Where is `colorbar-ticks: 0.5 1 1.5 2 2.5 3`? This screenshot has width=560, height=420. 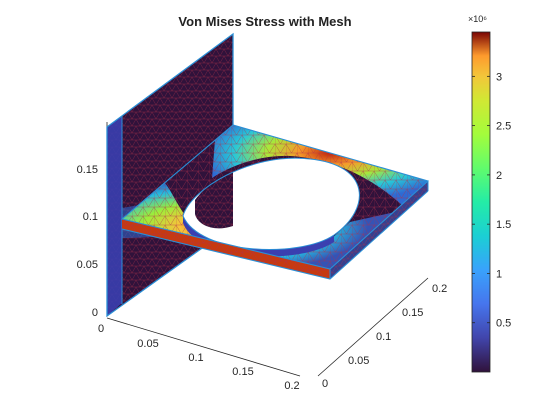 colorbar-ticks: 0.5 1 1.5 2 2.5 3 is located at coordinates (491, 200).